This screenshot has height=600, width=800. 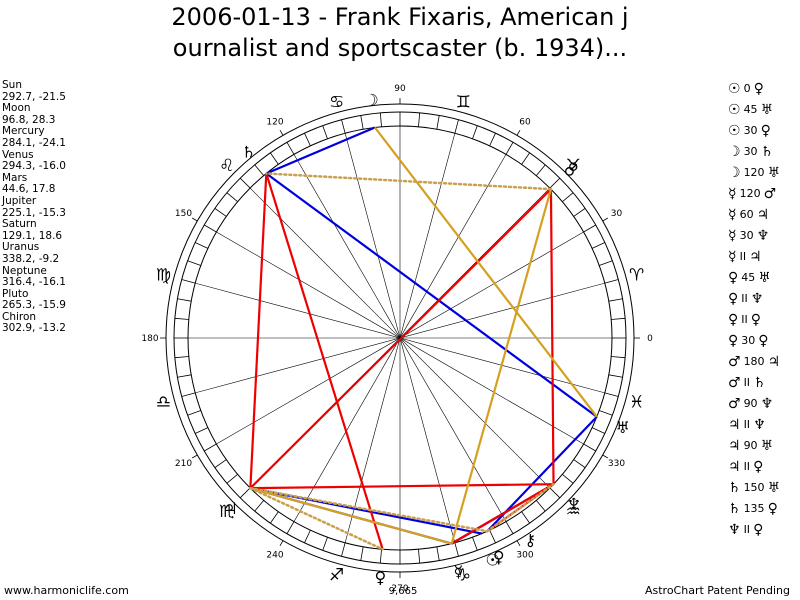 What do you see at coordinates (463, 576) in the screenshot?
I see `sign-capricorn-icon: ♑` at bounding box center [463, 576].